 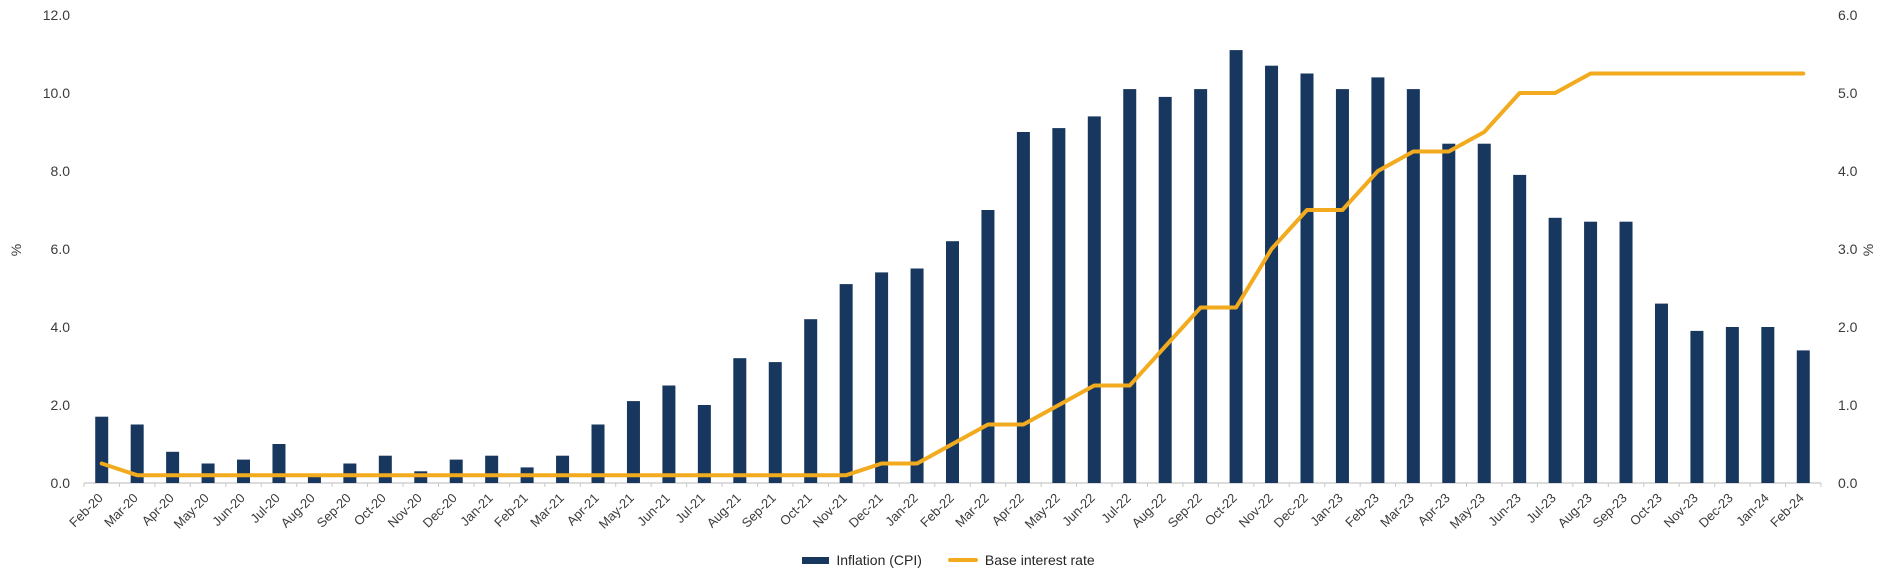 I want to click on y-axis-label-left: 2.0, so click(x=60, y=405).